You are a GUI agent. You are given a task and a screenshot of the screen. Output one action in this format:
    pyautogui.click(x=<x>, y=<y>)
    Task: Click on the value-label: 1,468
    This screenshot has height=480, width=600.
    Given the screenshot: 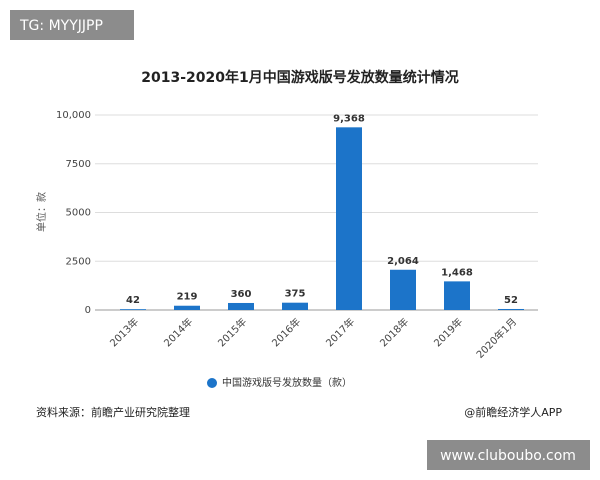 What is the action you would take?
    pyautogui.click(x=457, y=272)
    